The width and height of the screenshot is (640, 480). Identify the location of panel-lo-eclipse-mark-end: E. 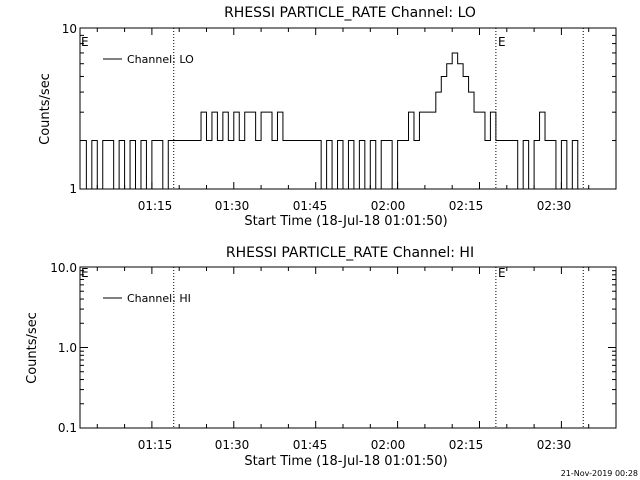
(502, 42).